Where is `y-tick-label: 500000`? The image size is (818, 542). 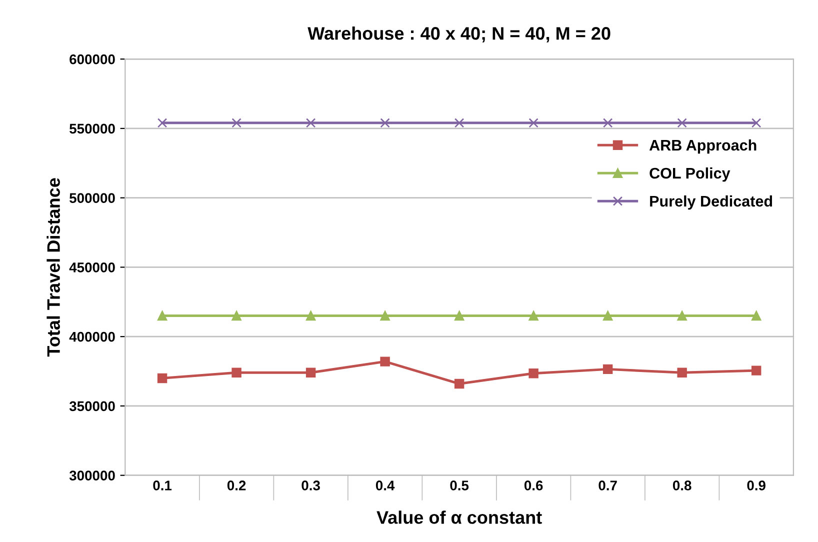
y-tick-label: 500000 is located at coordinates (92, 198).